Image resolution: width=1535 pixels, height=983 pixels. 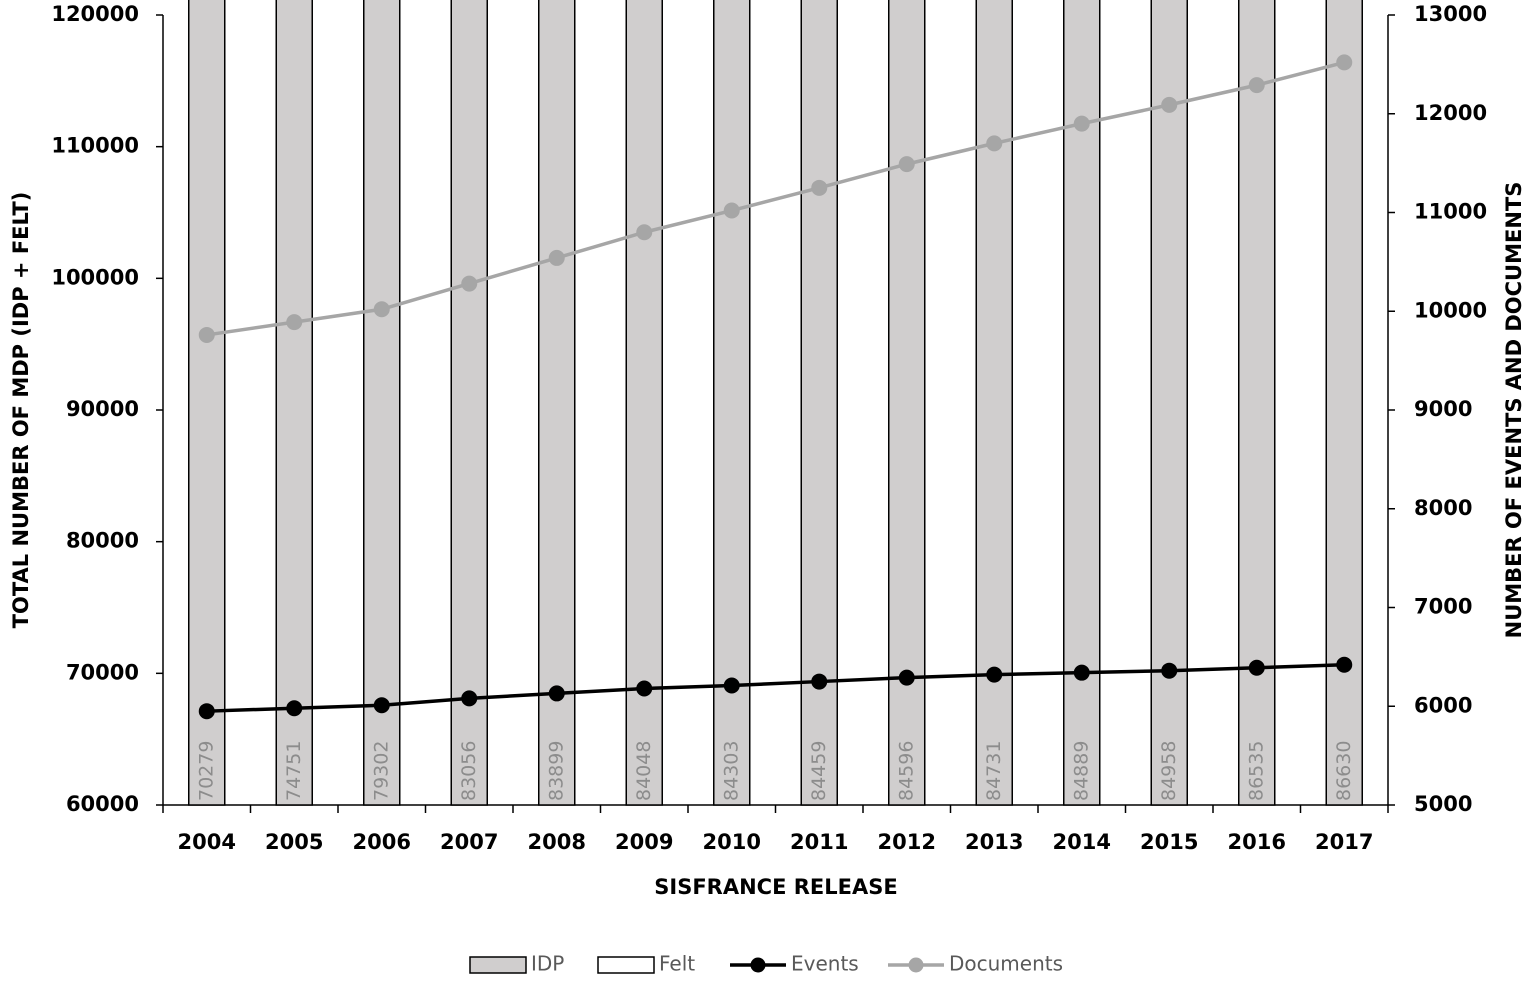 What do you see at coordinates (1450, 14) in the screenshot?
I see `y2-tick-label: 13000` at bounding box center [1450, 14].